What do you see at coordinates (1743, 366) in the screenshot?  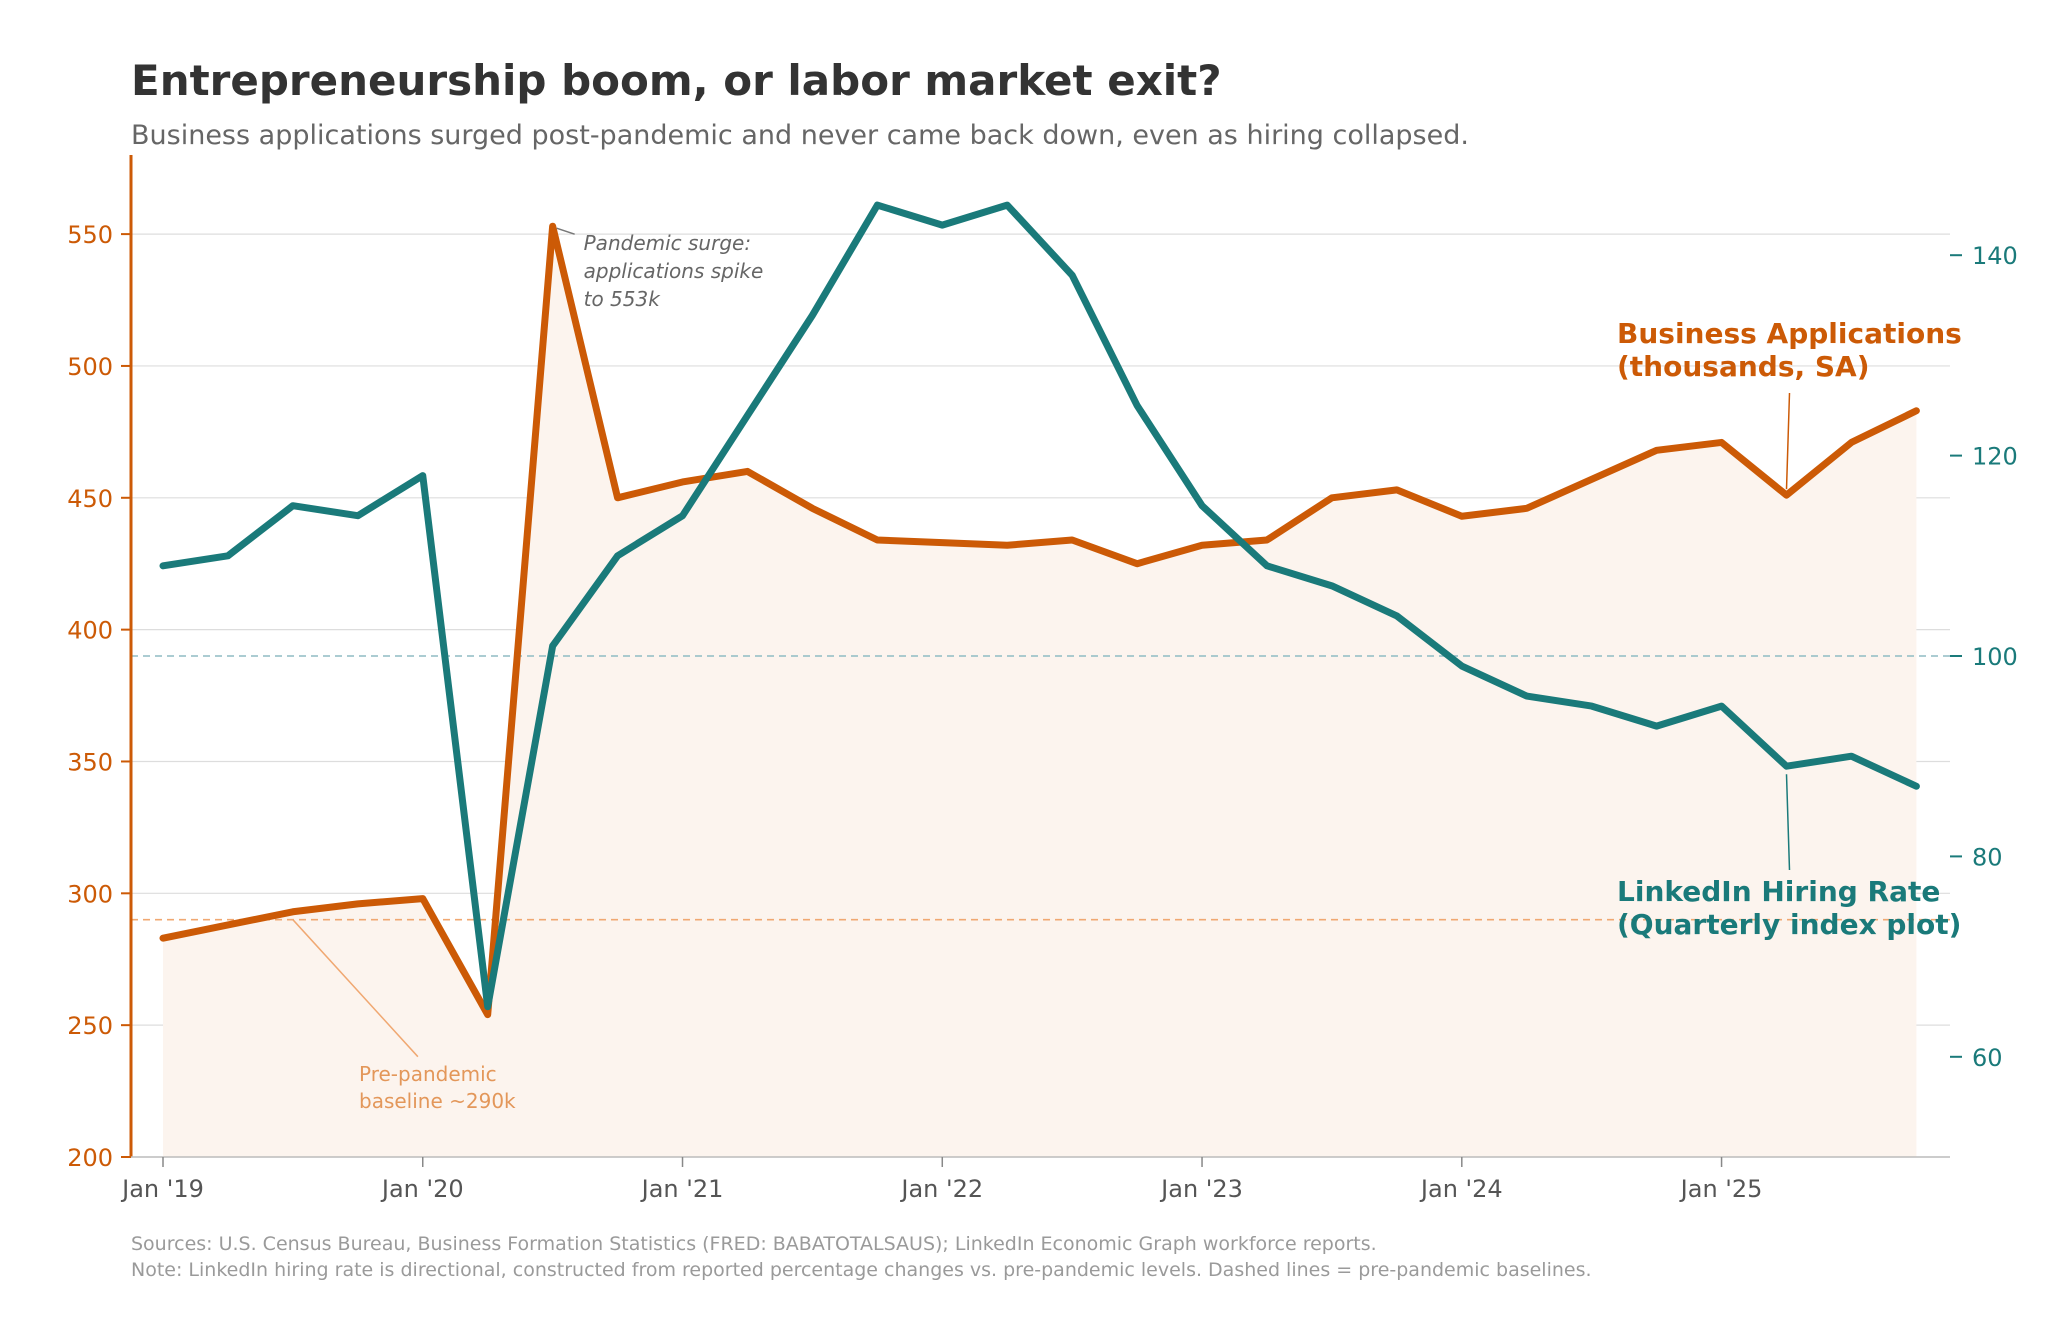 I see `apps-series-label-line2: (thousands, SA)` at bounding box center [1743, 366].